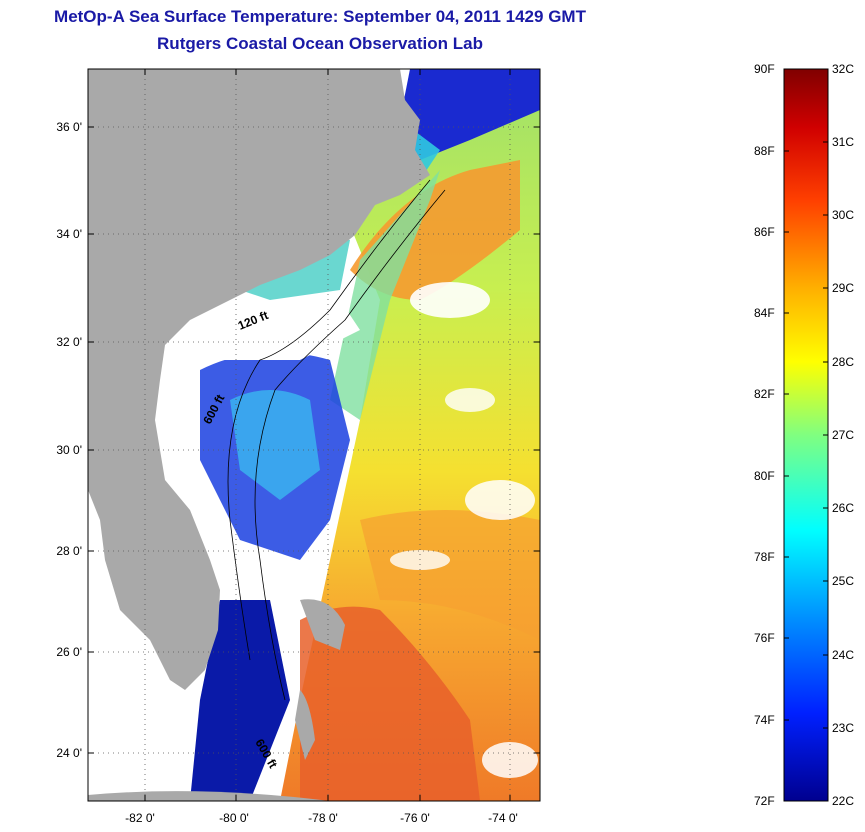  I want to click on y-tick-label: 32 0', so click(69, 342).